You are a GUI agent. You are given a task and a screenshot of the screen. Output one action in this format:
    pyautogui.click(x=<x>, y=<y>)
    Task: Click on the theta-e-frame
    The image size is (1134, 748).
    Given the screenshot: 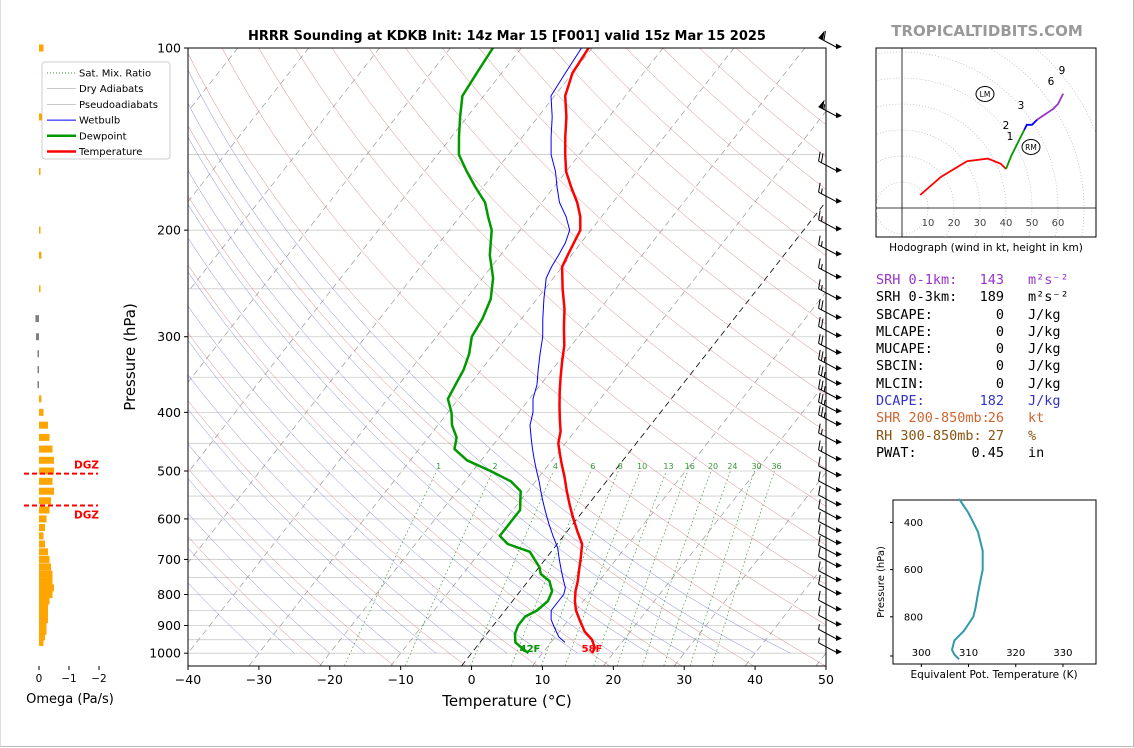 What is the action you would take?
    pyautogui.click(x=994, y=582)
    